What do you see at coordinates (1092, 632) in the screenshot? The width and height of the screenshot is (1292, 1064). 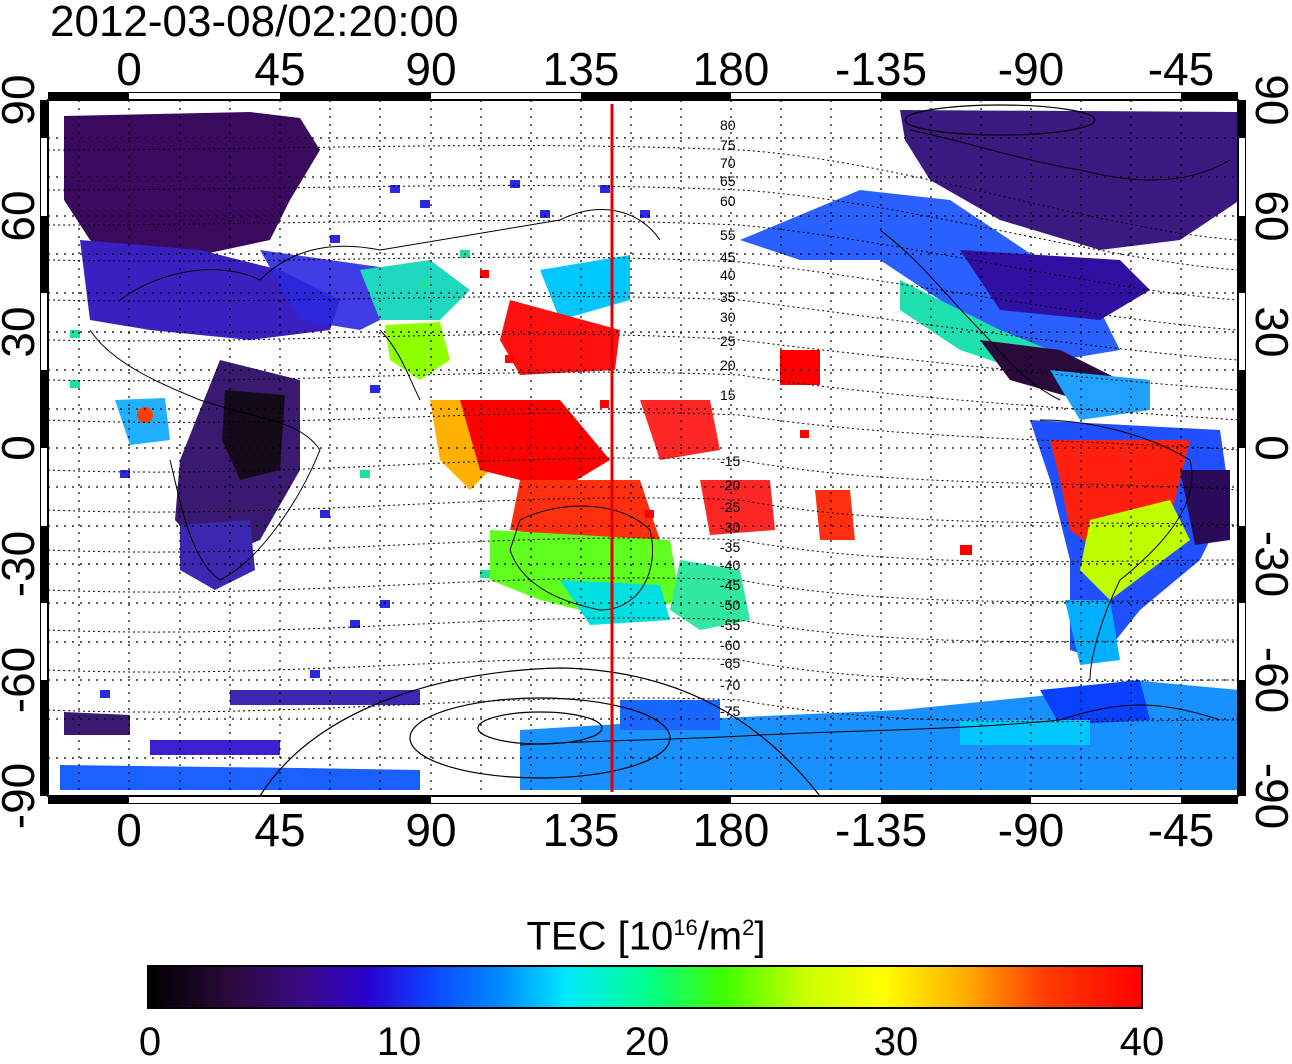 I see `tec-region-patagonia` at bounding box center [1092, 632].